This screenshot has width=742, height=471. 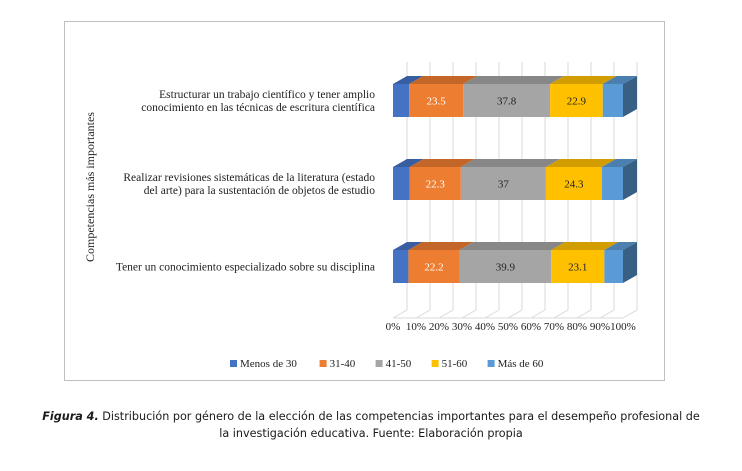 I want to click on figure-label: Figura 4., so click(x=70, y=416).